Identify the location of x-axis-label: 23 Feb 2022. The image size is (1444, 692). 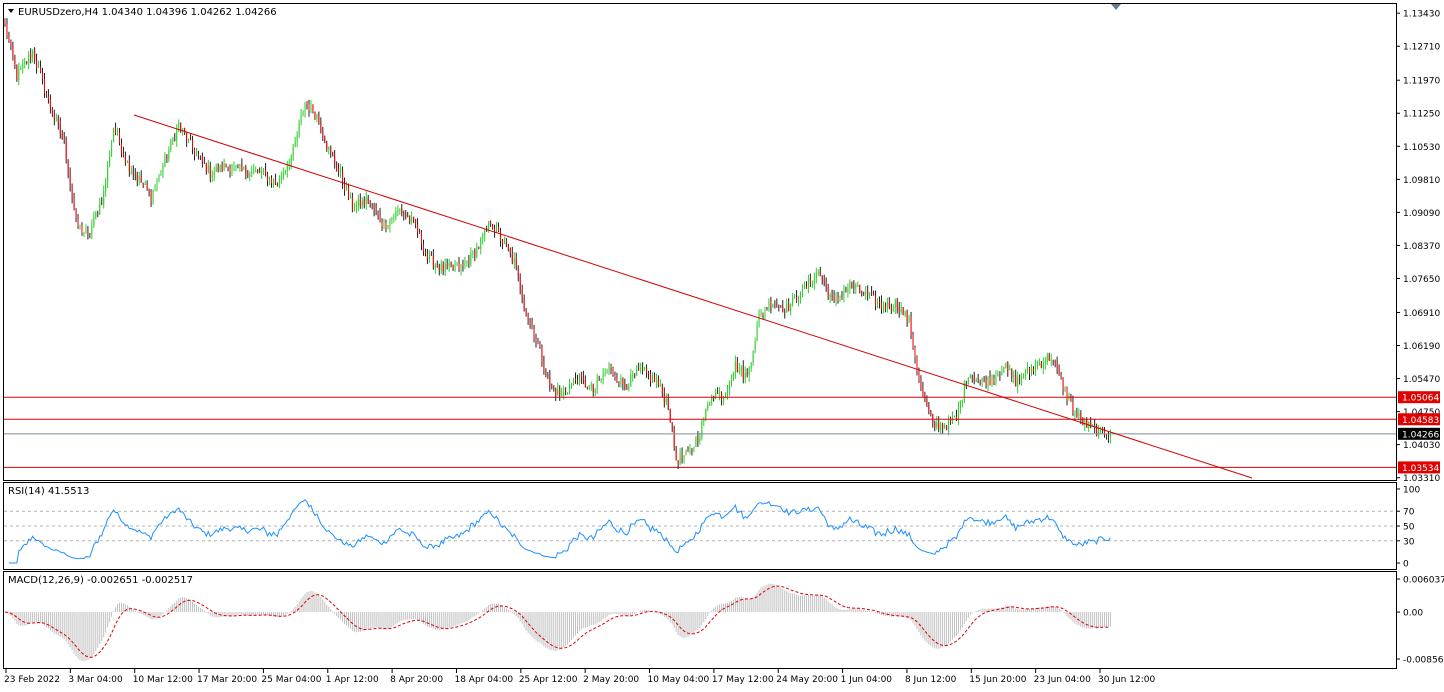
(32, 680).